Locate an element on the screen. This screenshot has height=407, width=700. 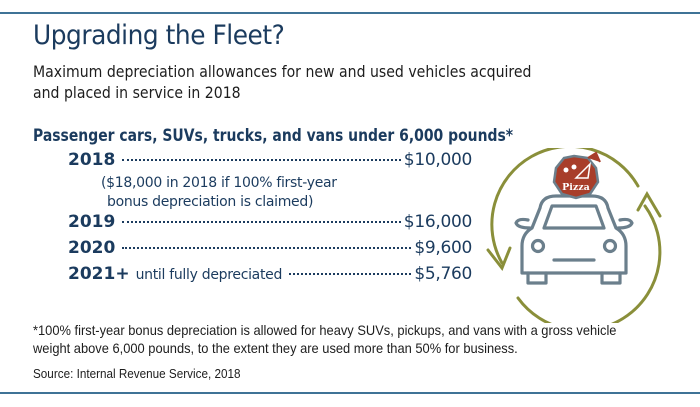
table-row-2021-plus: 2021+ until fully depreciated $5,760 is located at coordinates (270, 277).